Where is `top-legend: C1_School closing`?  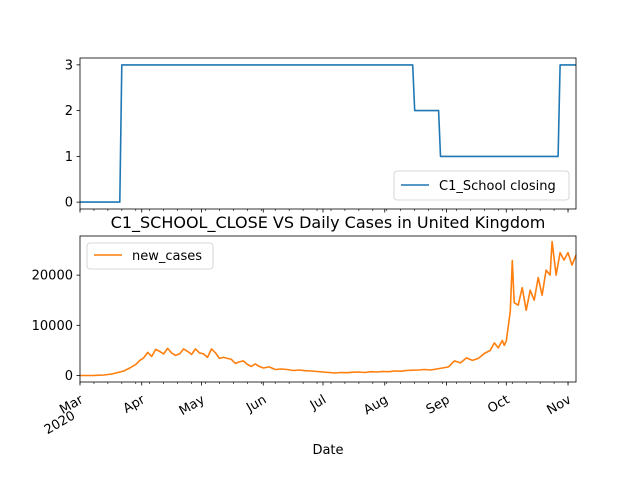 top-legend: C1_School closing is located at coordinates (481, 185).